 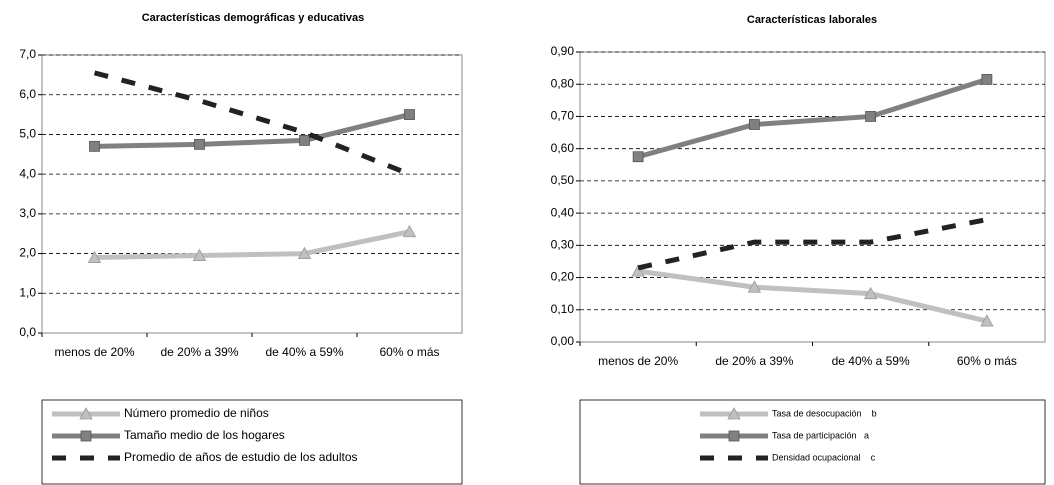 What do you see at coordinates (563, 245) in the screenshot?
I see `y-tick-label: 0,30` at bounding box center [563, 245].